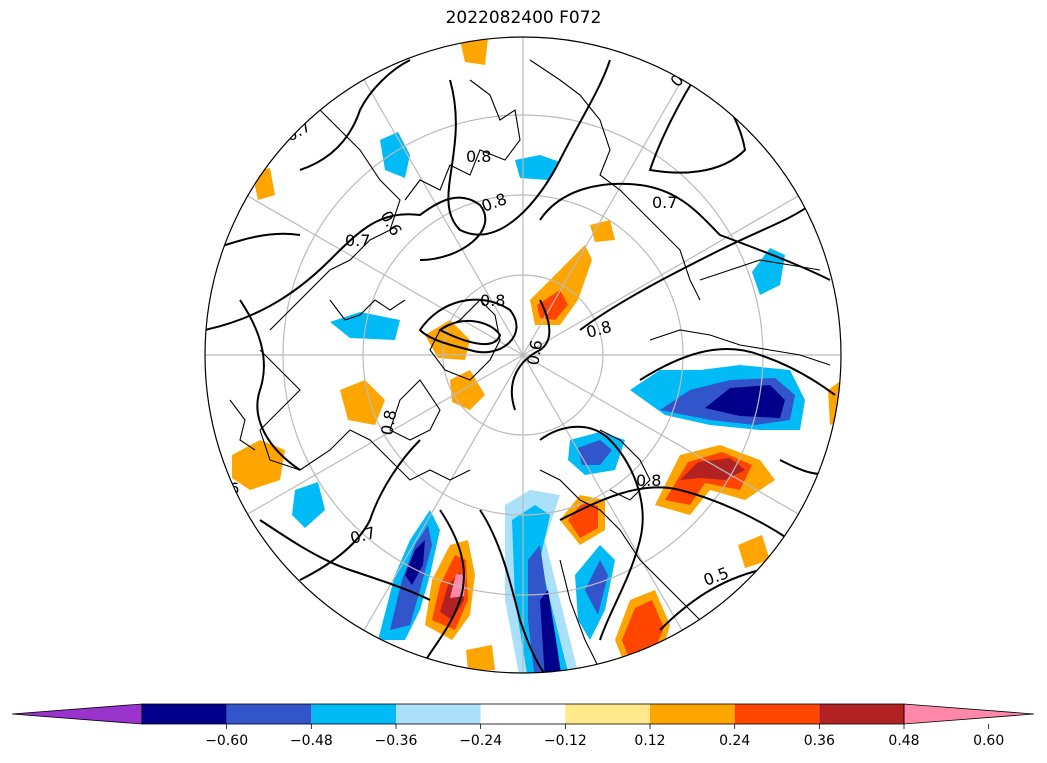 Image resolution: width=1047 pixels, height=763 pixels. Describe the element at coordinates (988, 741) in the screenshot. I see `colorbar-tick-label: 0.60` at that location.